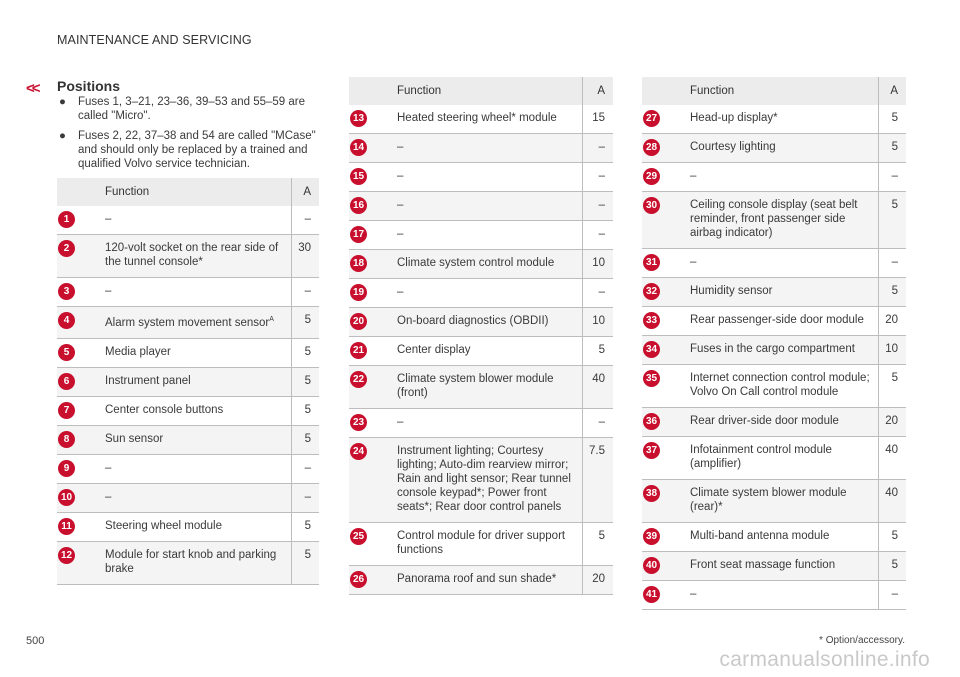 The height and width of the screenshot is (677, 960). Describe the element at coordinates (196, 192) in the screenshot. I see `header-function: Function` at that location.